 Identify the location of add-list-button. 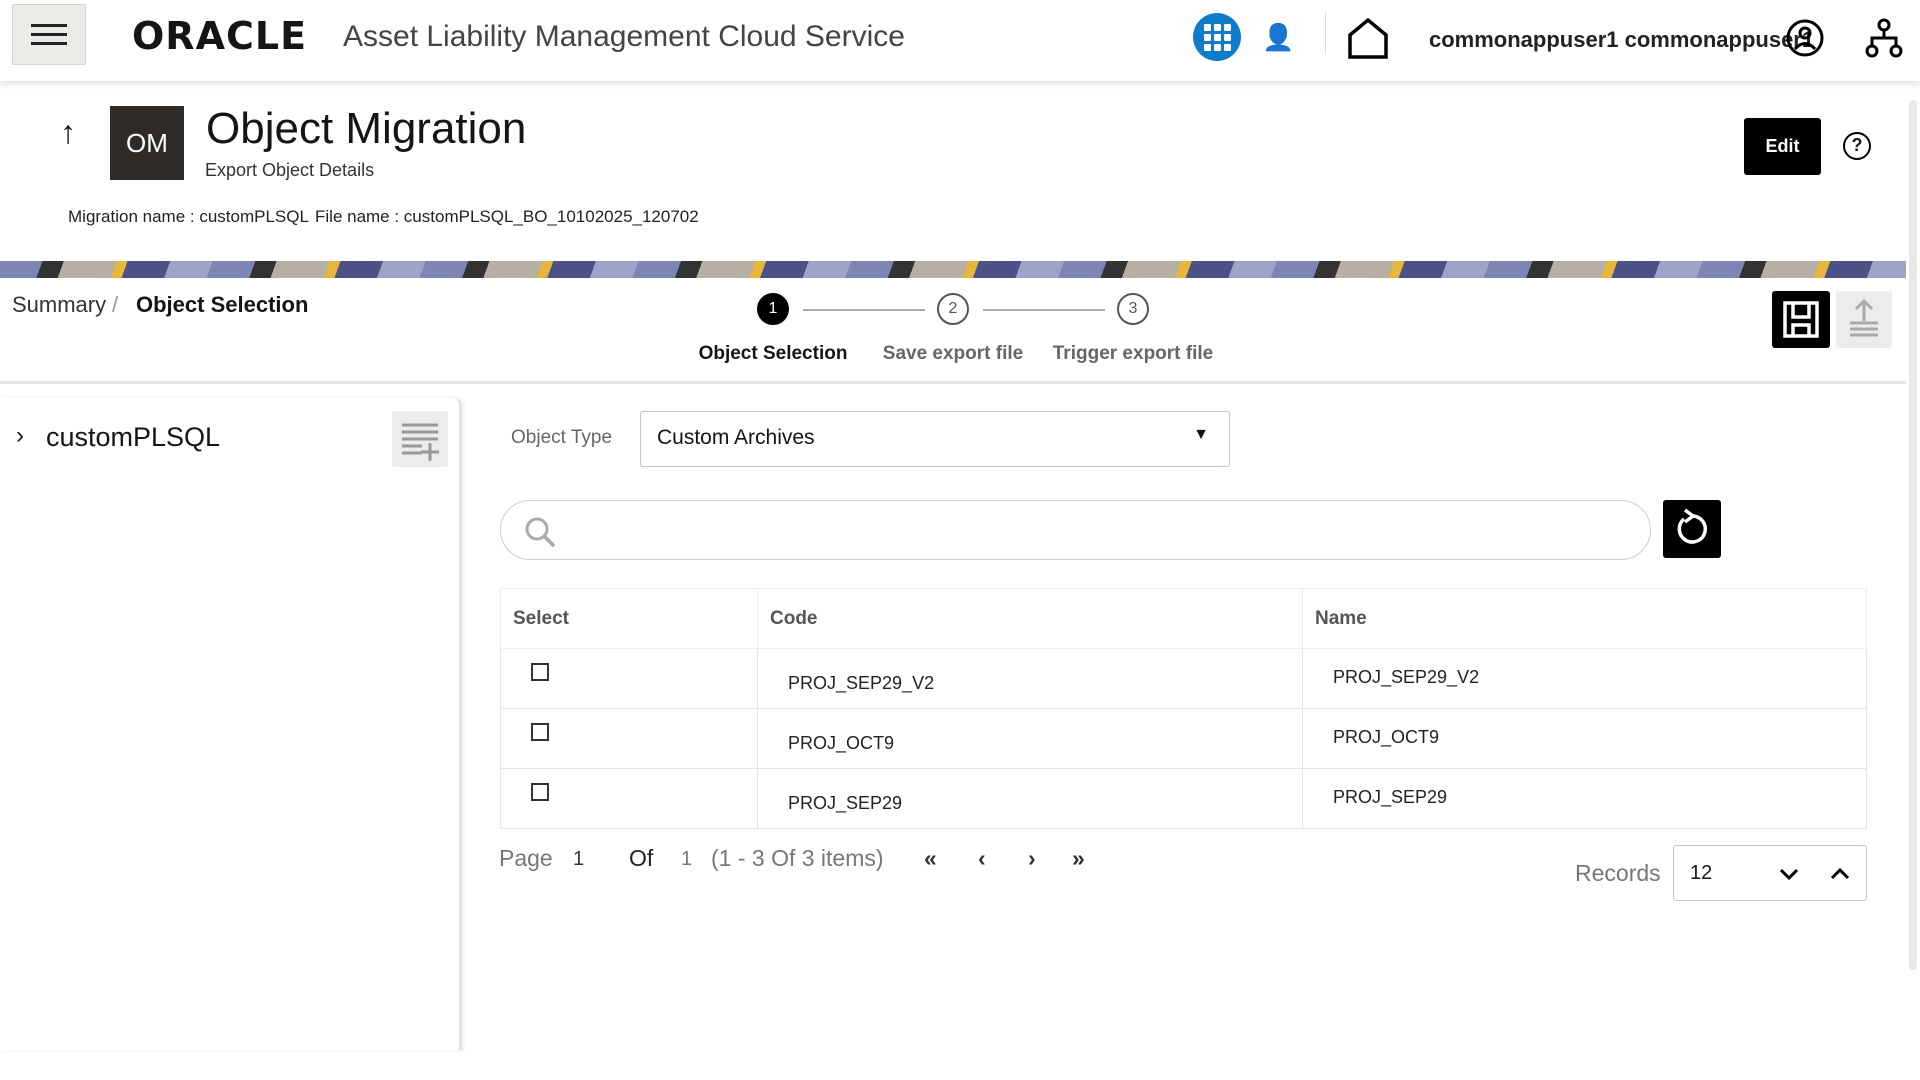
(420, 439).